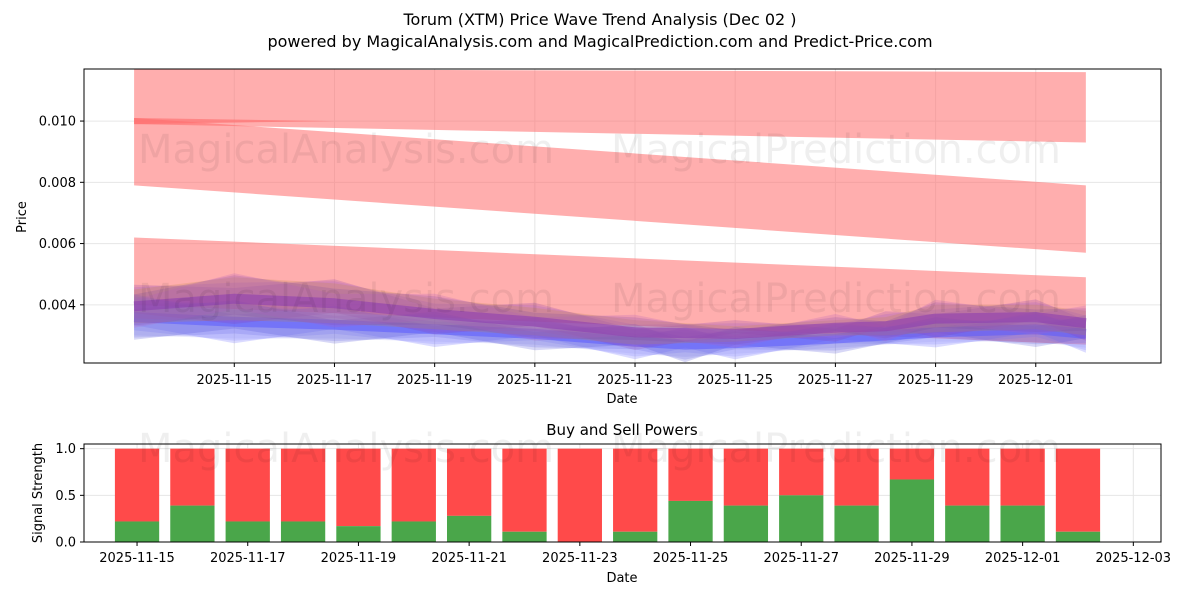  Describe the element at coordinates (248, 558) in the screenshot. I see `signal-x-tick-label: 2025-11-17` at that location.